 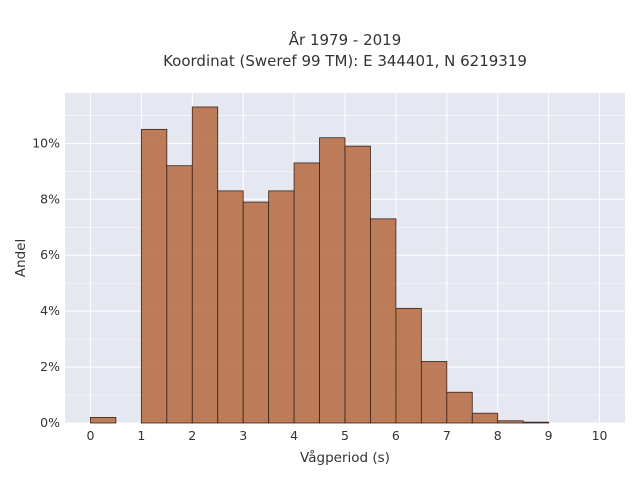 I want to click on x-tick-label: 4, so click(x=294, y=435).